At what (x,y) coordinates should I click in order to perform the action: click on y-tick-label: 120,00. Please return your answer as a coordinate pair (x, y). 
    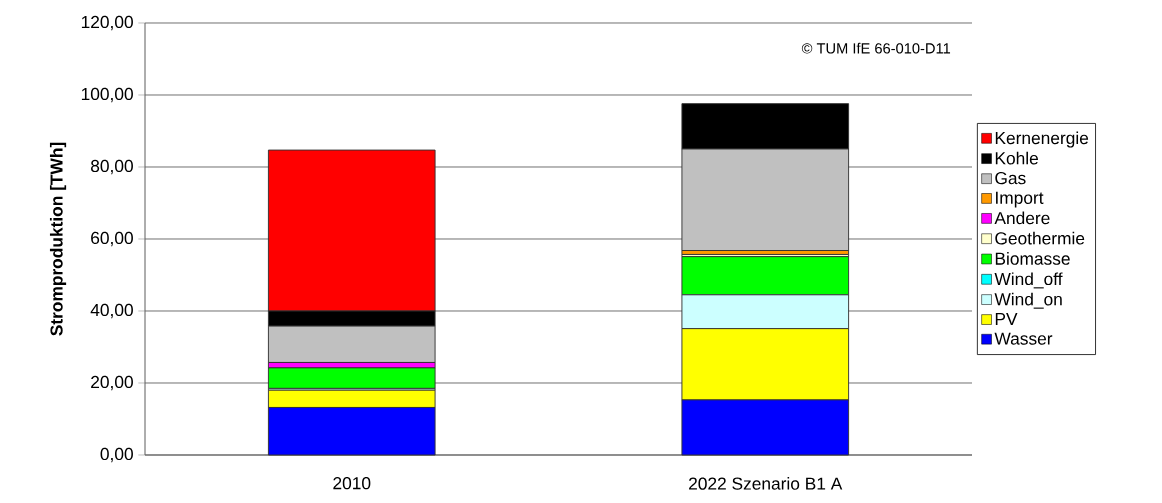
    Looking at the image, I should click on (107, 23).